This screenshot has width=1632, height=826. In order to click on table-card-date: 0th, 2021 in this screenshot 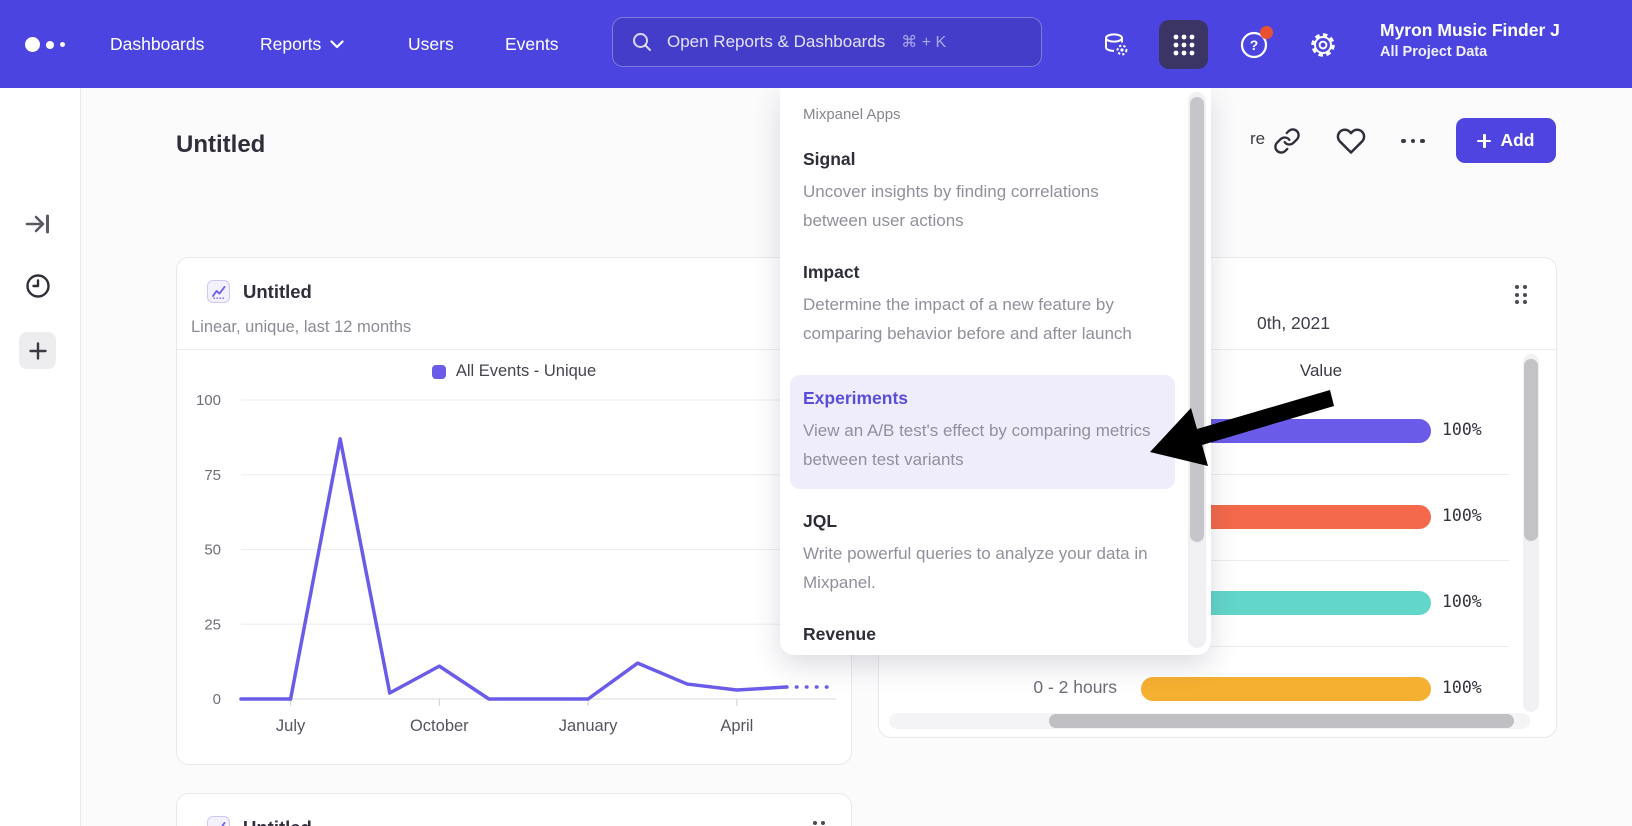, I will do `click(1293, 323)`.